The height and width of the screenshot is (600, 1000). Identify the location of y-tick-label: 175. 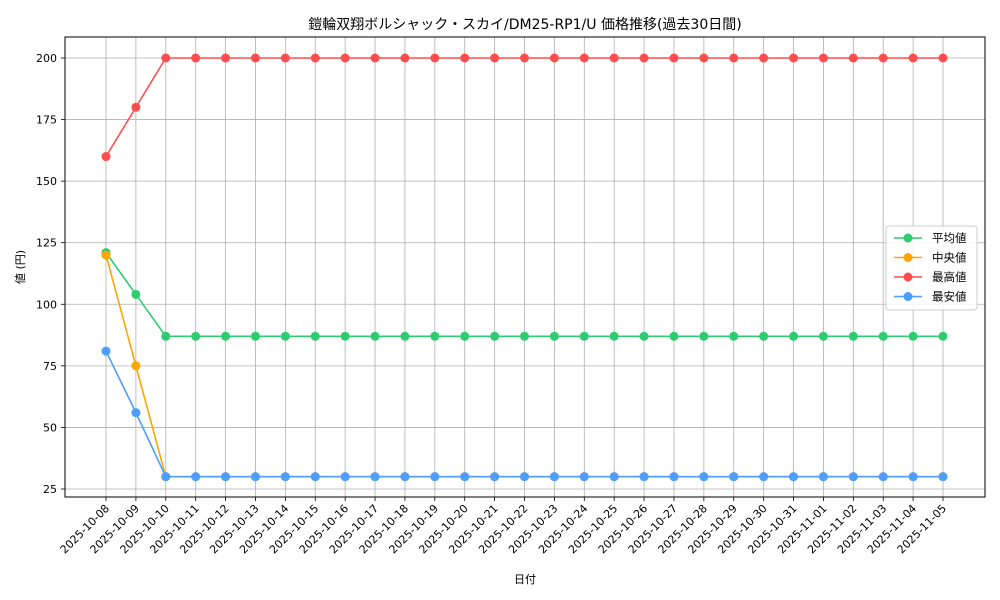
(46, 120).